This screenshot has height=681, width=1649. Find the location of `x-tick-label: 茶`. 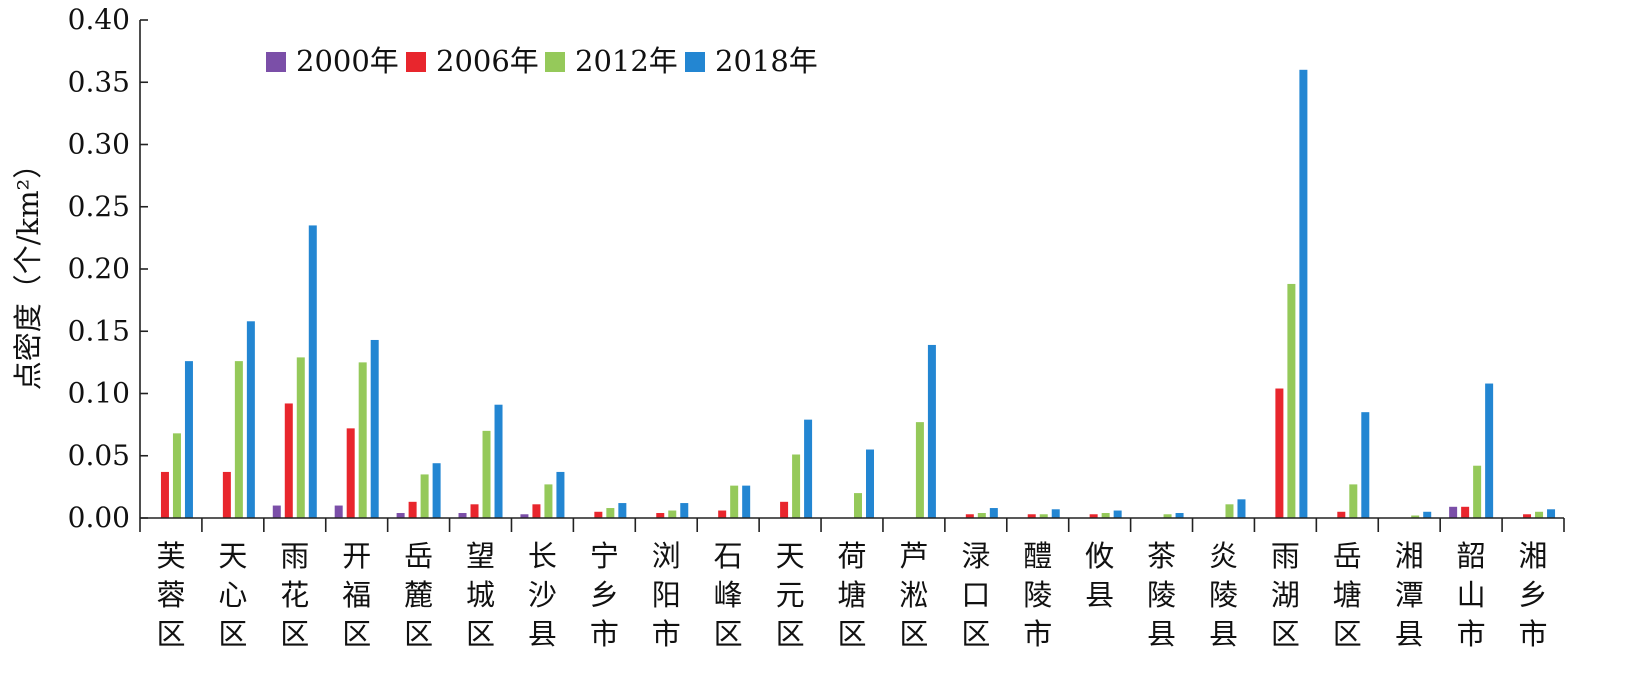

x-tick-label: 茶 is located at coordinates (1161, 556).